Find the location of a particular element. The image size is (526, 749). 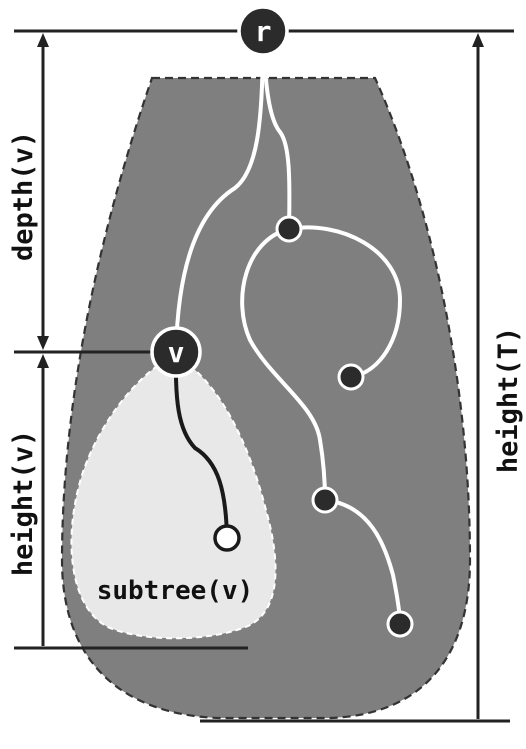

vertex-v-label: v is located at coordinates (176, 352).